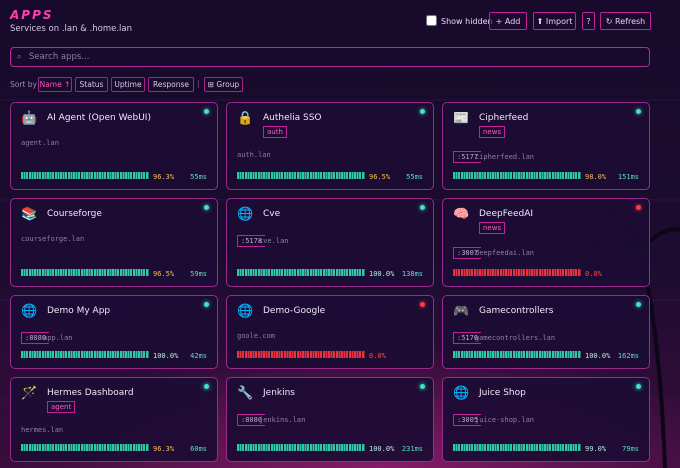 This screenshot has width=680, height=468. Describe the element at coordinates (245, 118) in the screenshot. I see `app-icon: 🔒` at that location.